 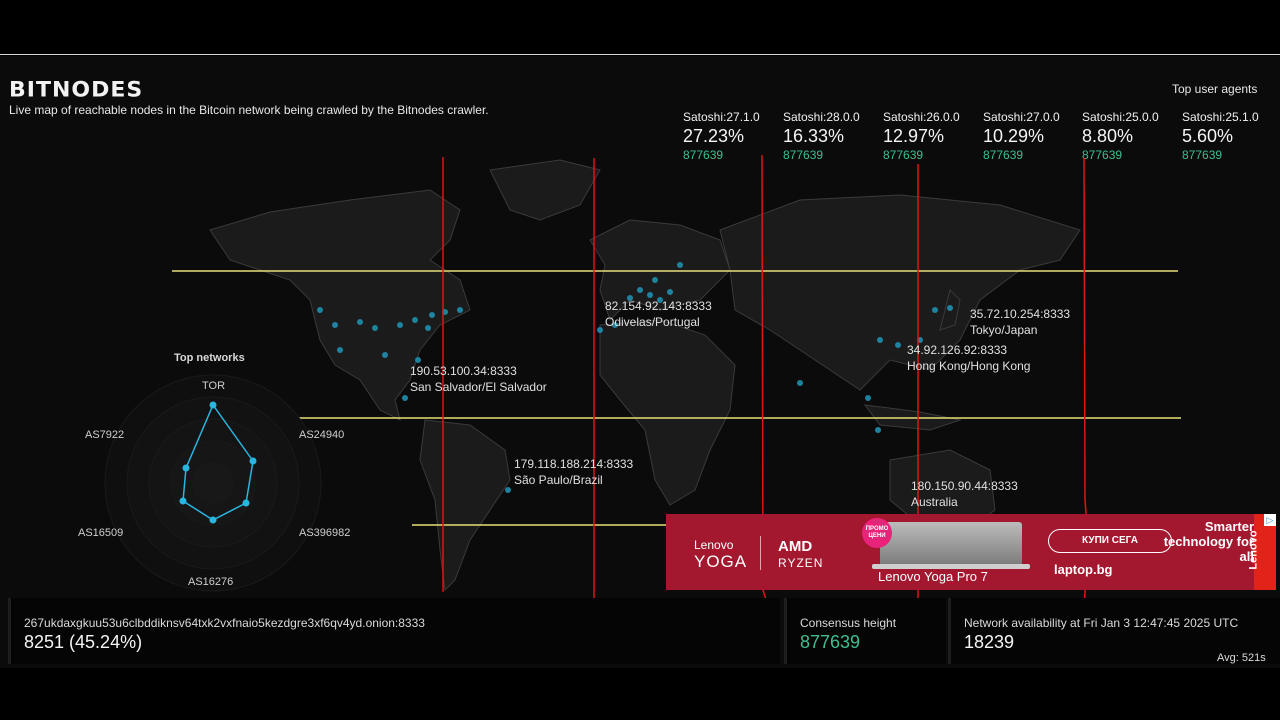 I want to click on radar-axis-label: AS16509, so click(x=101, y=533).